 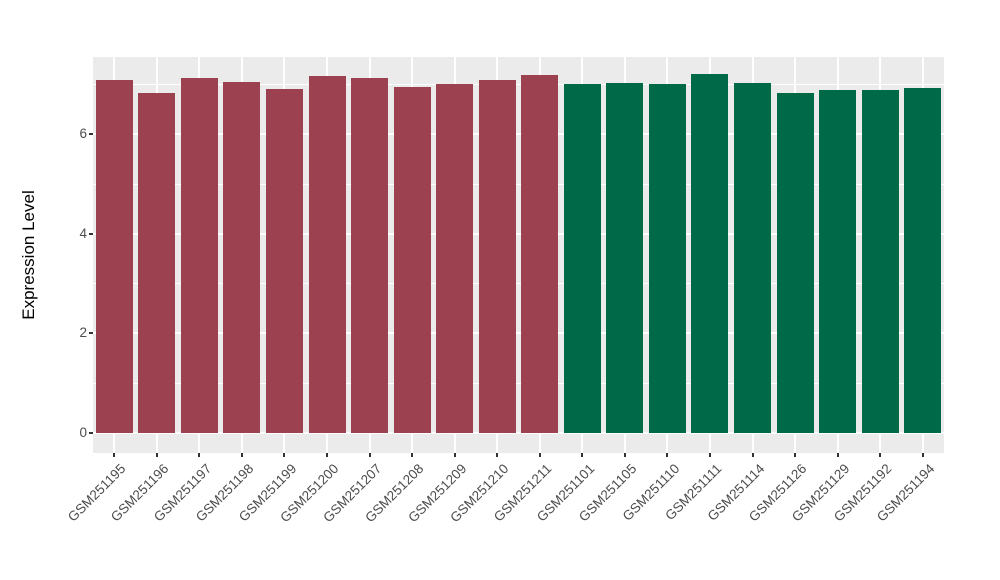 I want to click on y-axis-title: Expression Level, so click(x=28, y=255).